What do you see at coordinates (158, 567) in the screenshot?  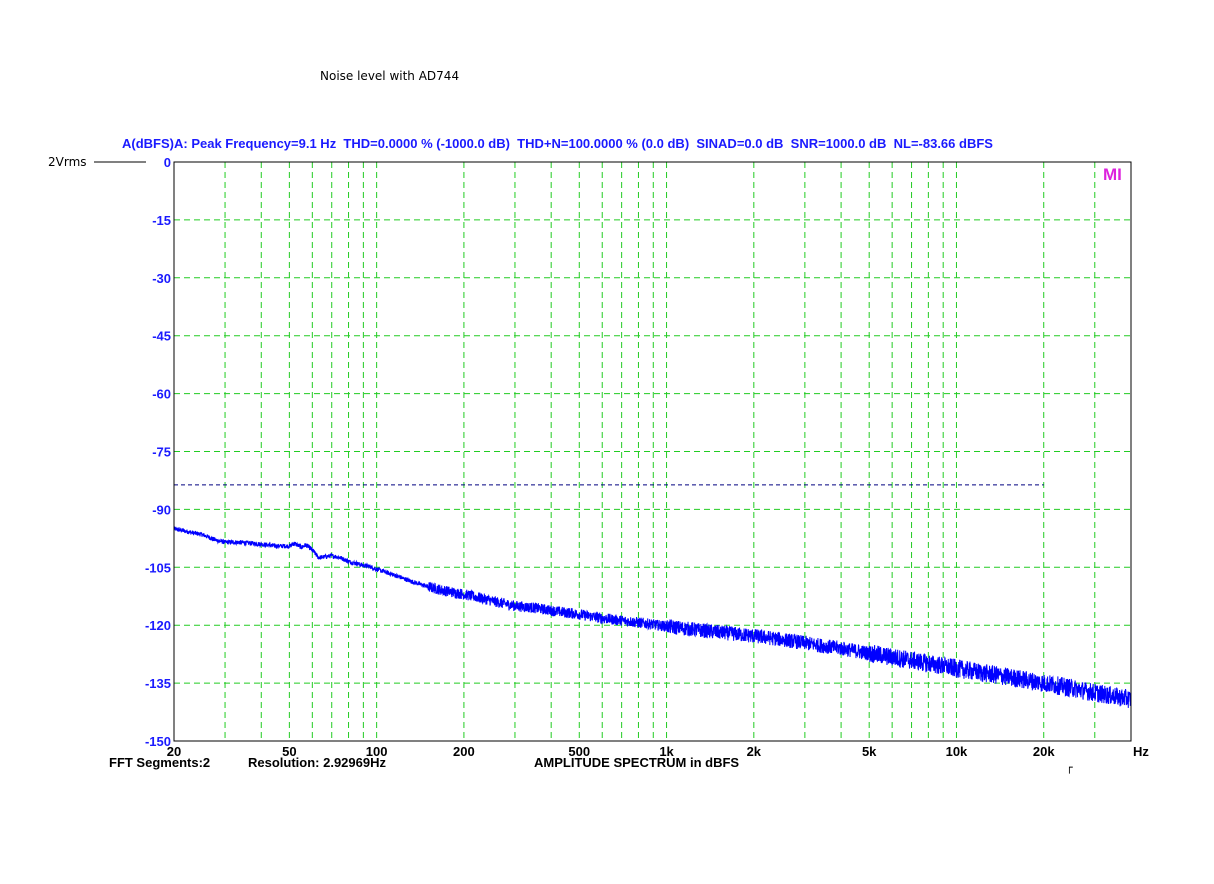 I see `y-tick-label: -105` at bounding box center [158, 567].